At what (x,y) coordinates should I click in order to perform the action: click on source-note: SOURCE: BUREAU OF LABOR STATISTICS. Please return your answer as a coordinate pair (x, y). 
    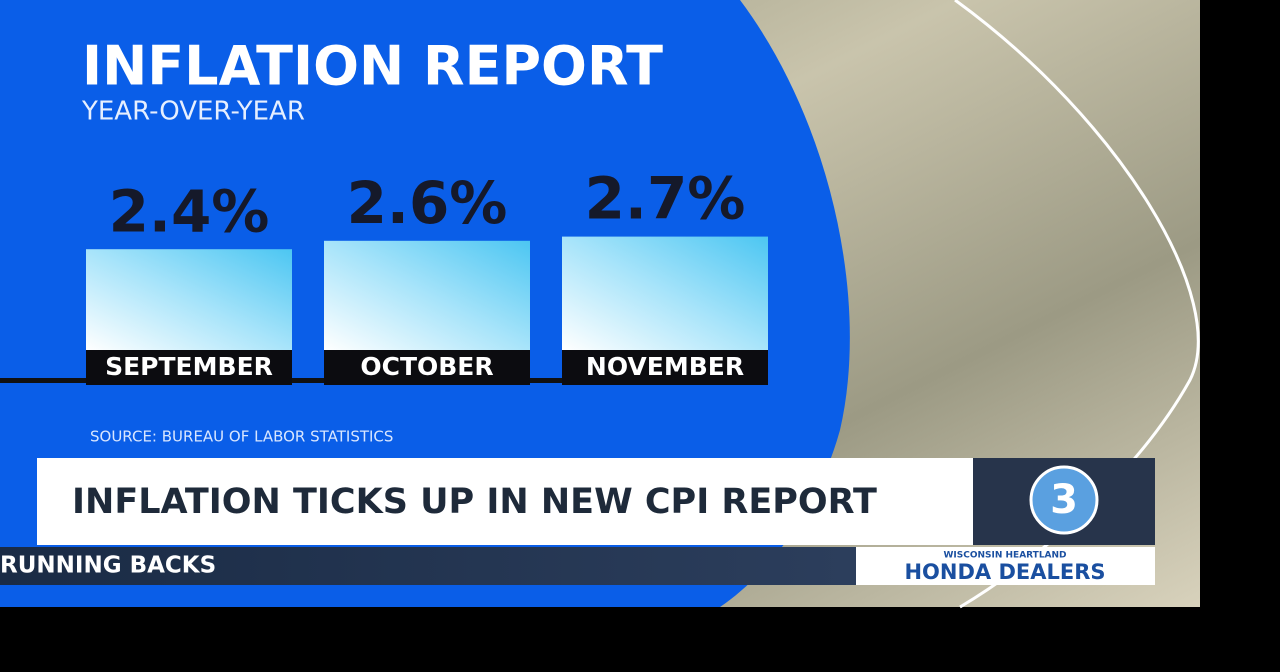
    Looking at the image, I should click on (241, 437).